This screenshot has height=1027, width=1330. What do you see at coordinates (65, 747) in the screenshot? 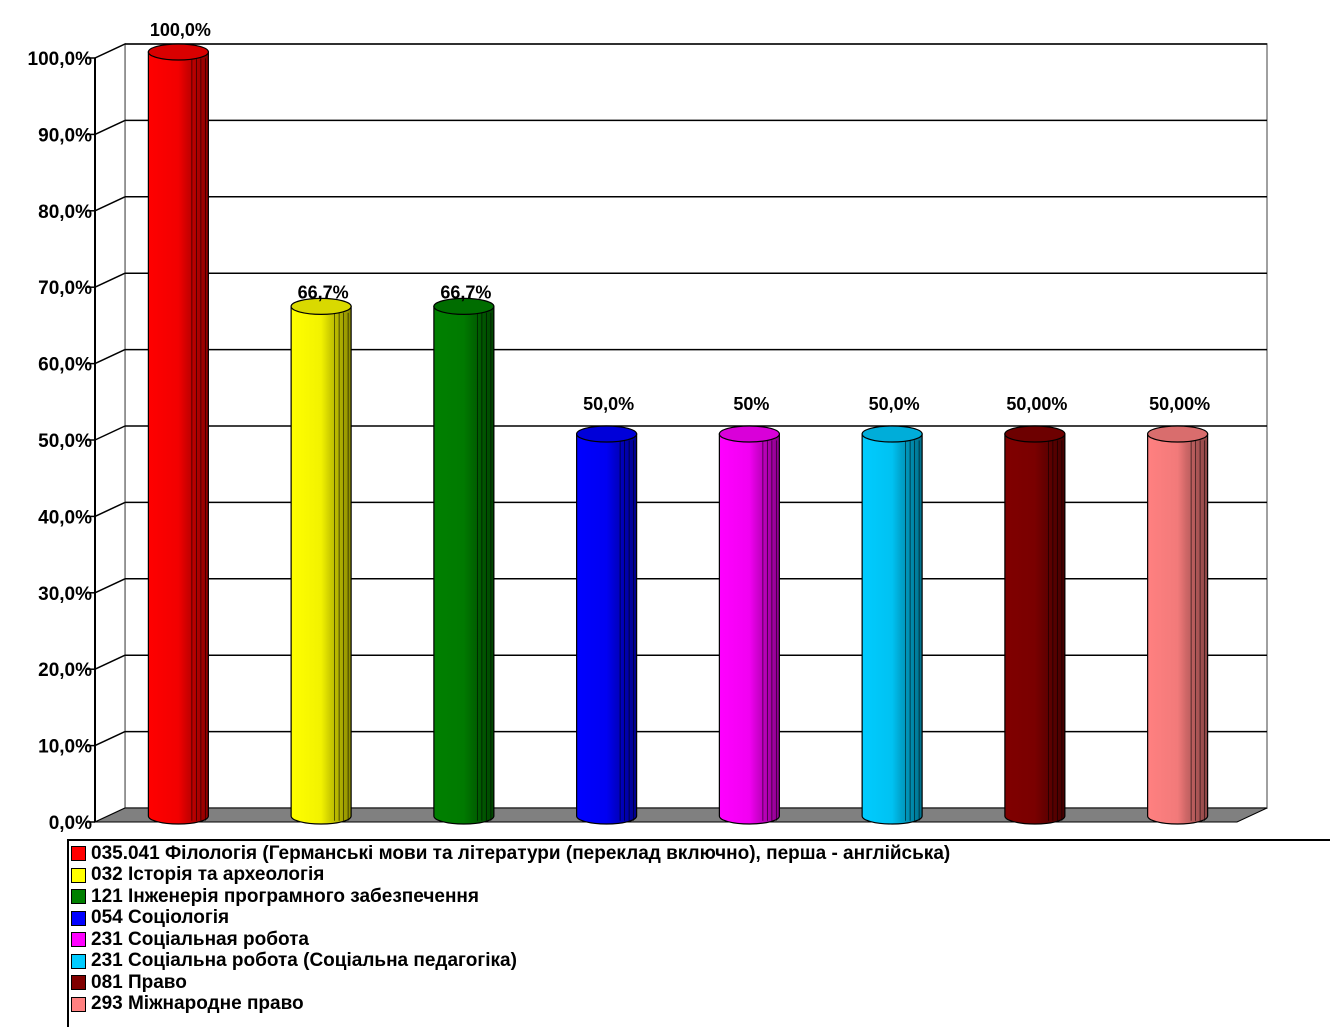
I see `y-tick-label: 10,0%` at bounding box center [65, 747].